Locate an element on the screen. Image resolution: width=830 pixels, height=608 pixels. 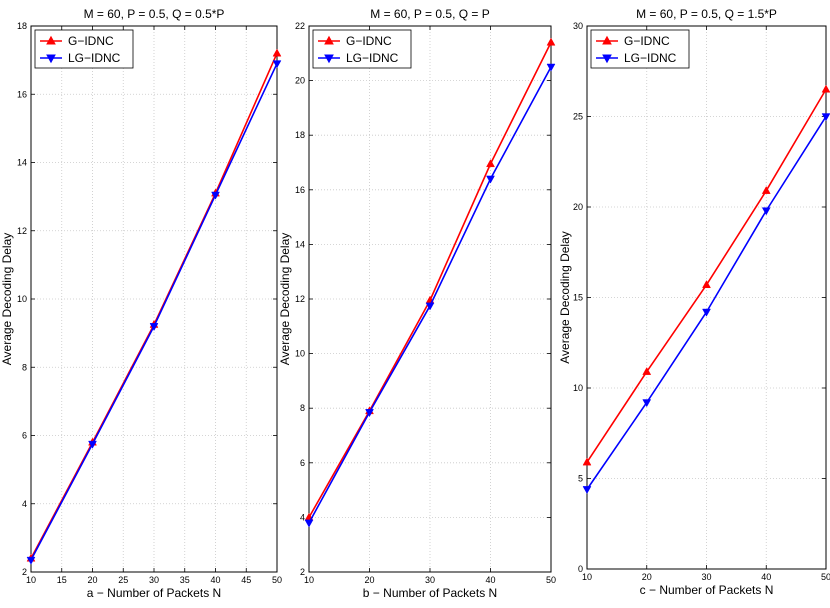
x-tick-label: 15 is located at coordinates (62, 580).